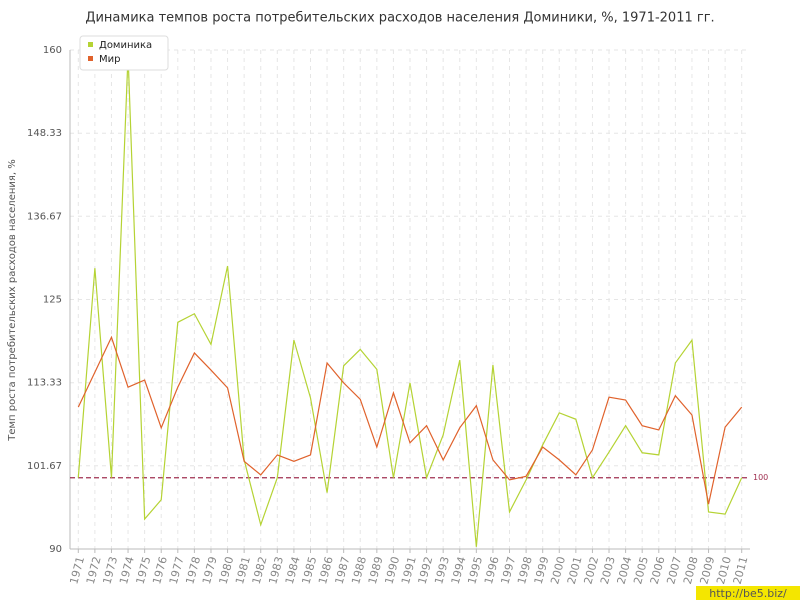 This screenshot has height=600, width=800. I want to click on x-tick-label: 2011, so click(741, 570).